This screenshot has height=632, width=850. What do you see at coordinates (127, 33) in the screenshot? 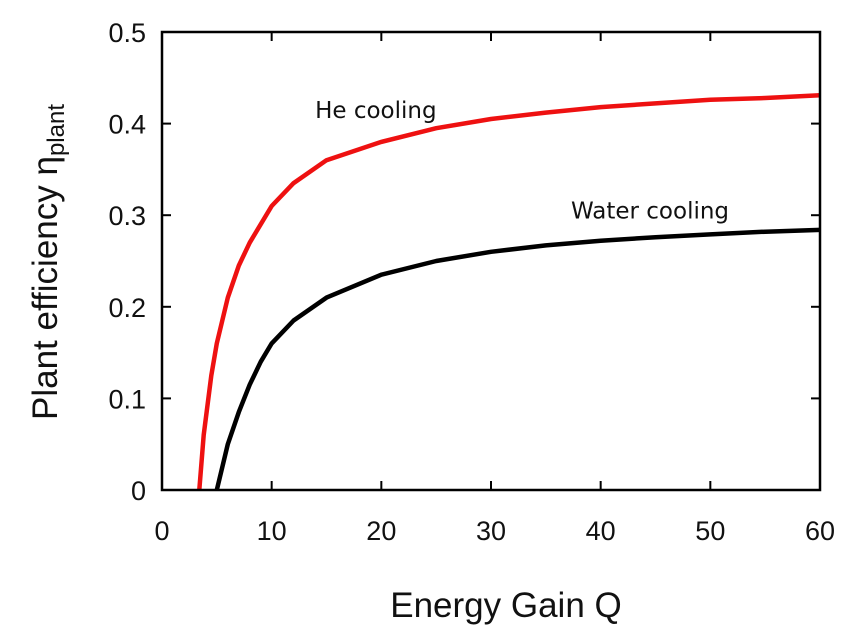
I see `y-tick-label: 0.5` at bounding box center [127, 33].